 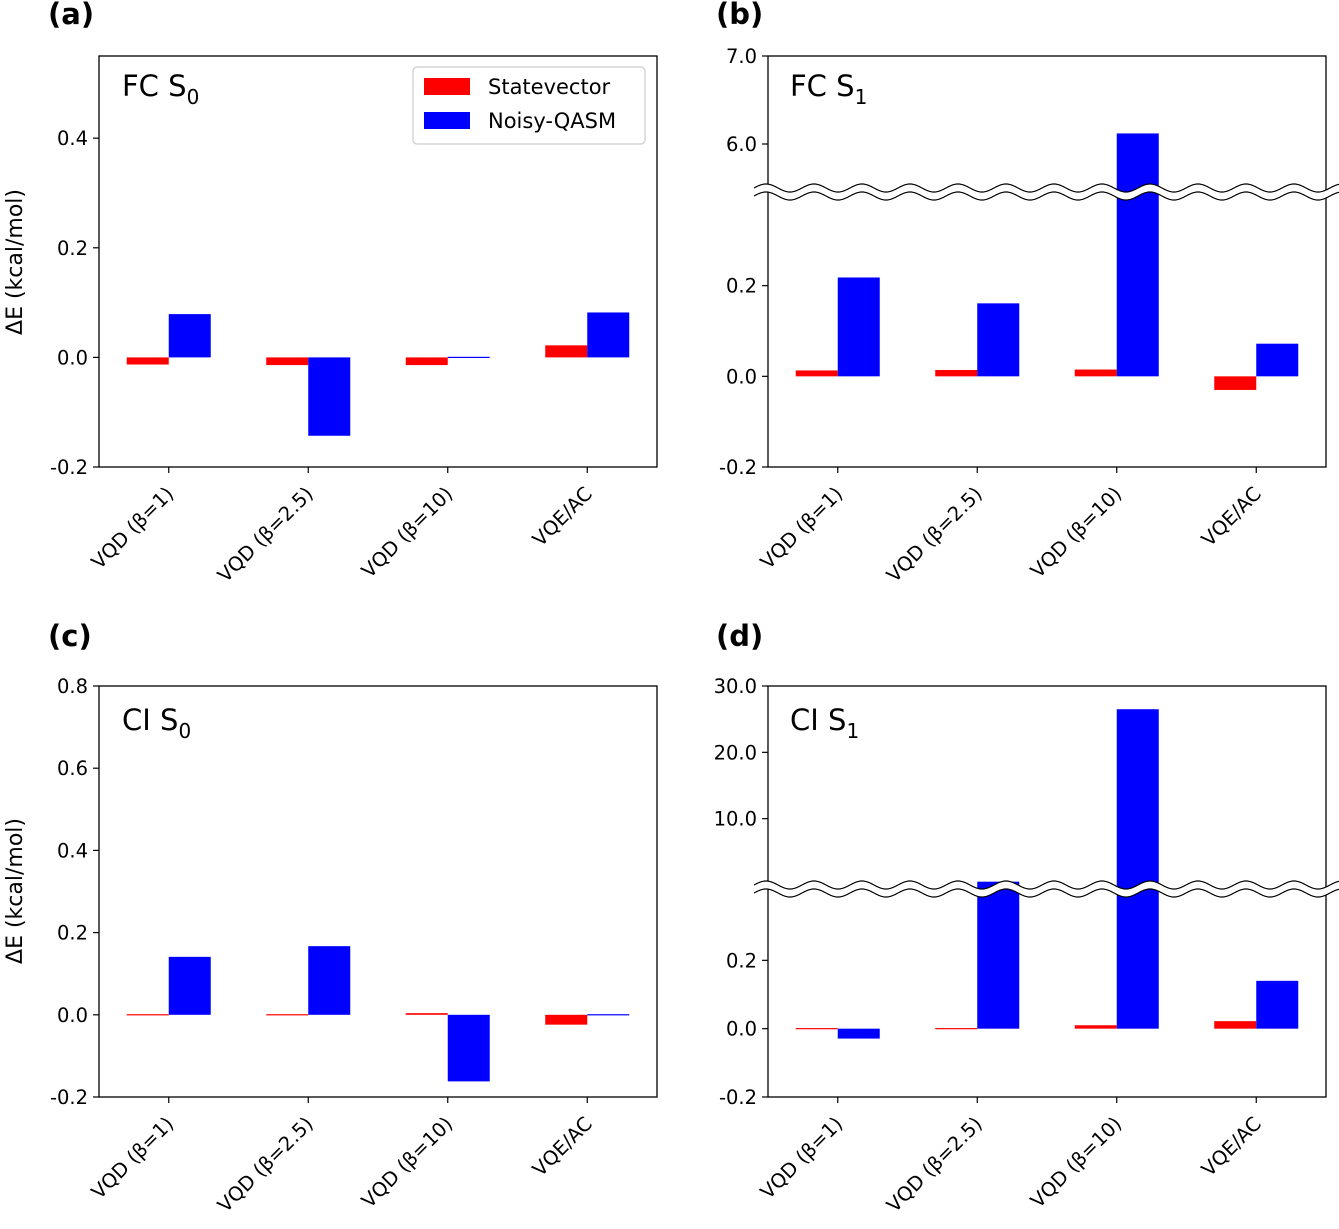 What do you see at coordinates (735, 686) in the screenshot?
I see `y-tick-label: 30.0` at bounding box center [735, 686].